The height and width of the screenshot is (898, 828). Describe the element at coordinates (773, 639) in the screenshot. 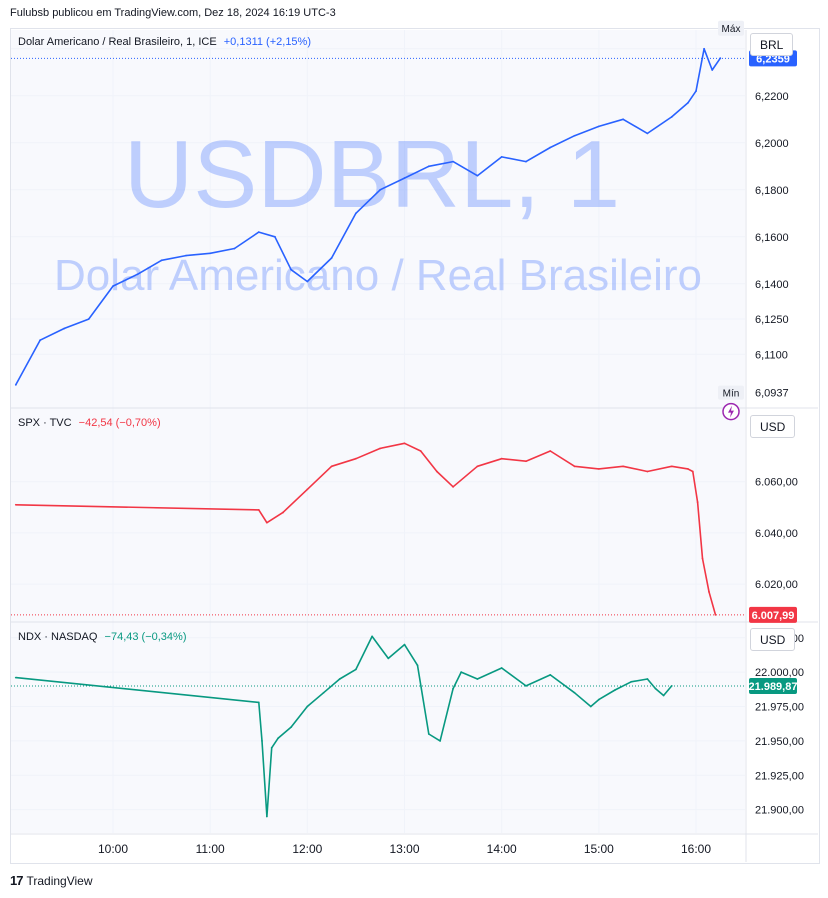

I see `pane3-currency-button: USD` at that location.